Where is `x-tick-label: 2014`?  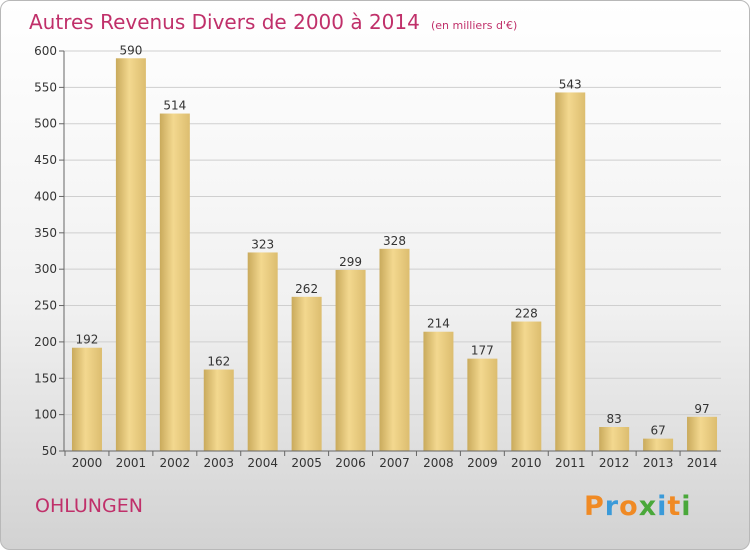 x-tick-label: 2014 is located at coordinates (702, 463).